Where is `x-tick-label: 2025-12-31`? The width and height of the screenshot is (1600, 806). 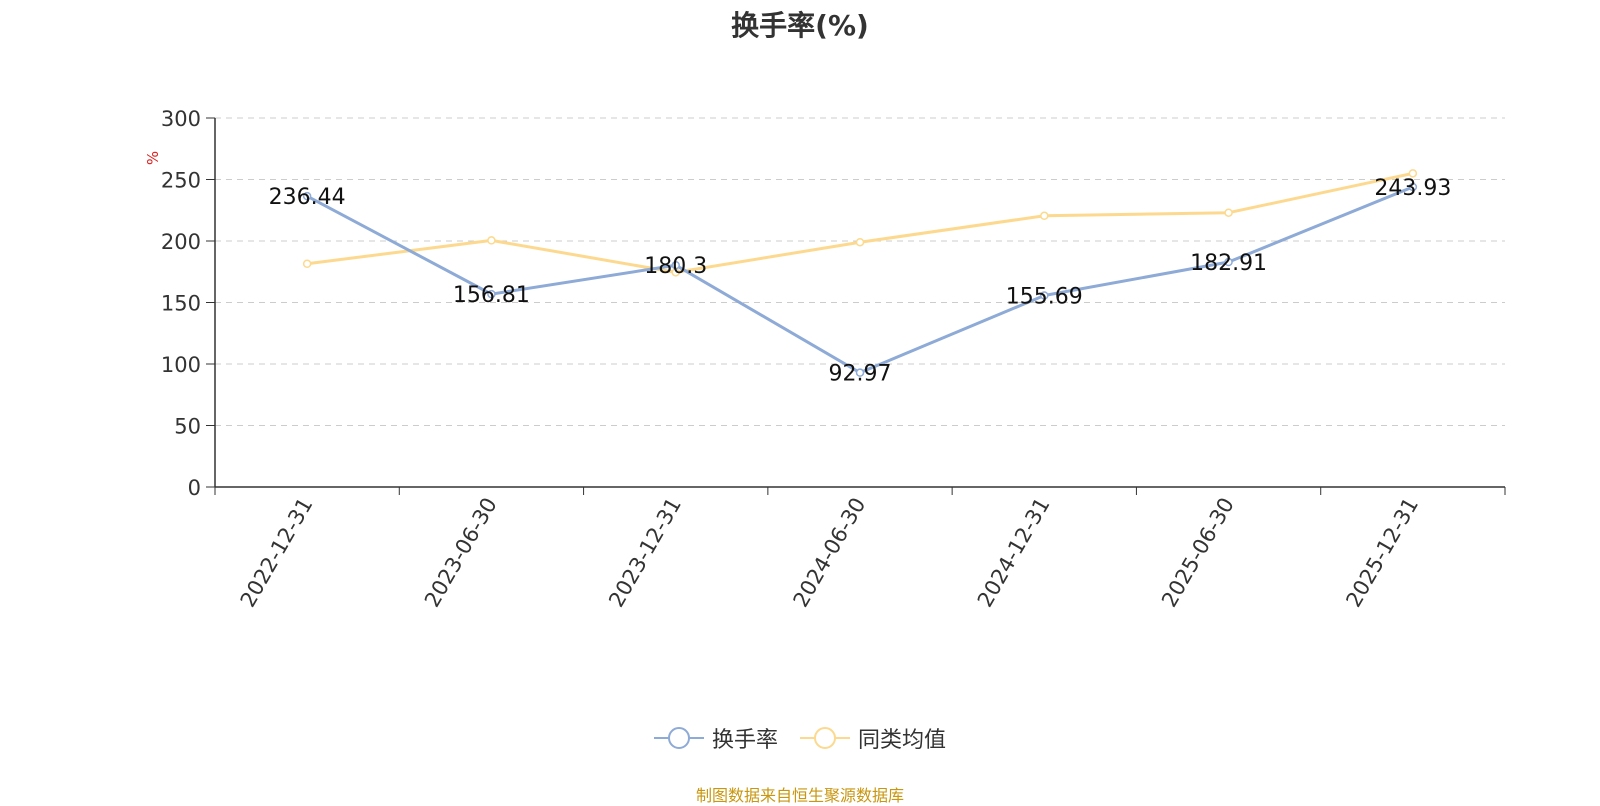
x-tick-label: 2025-12-31 is located at coordinates (1382, 553).